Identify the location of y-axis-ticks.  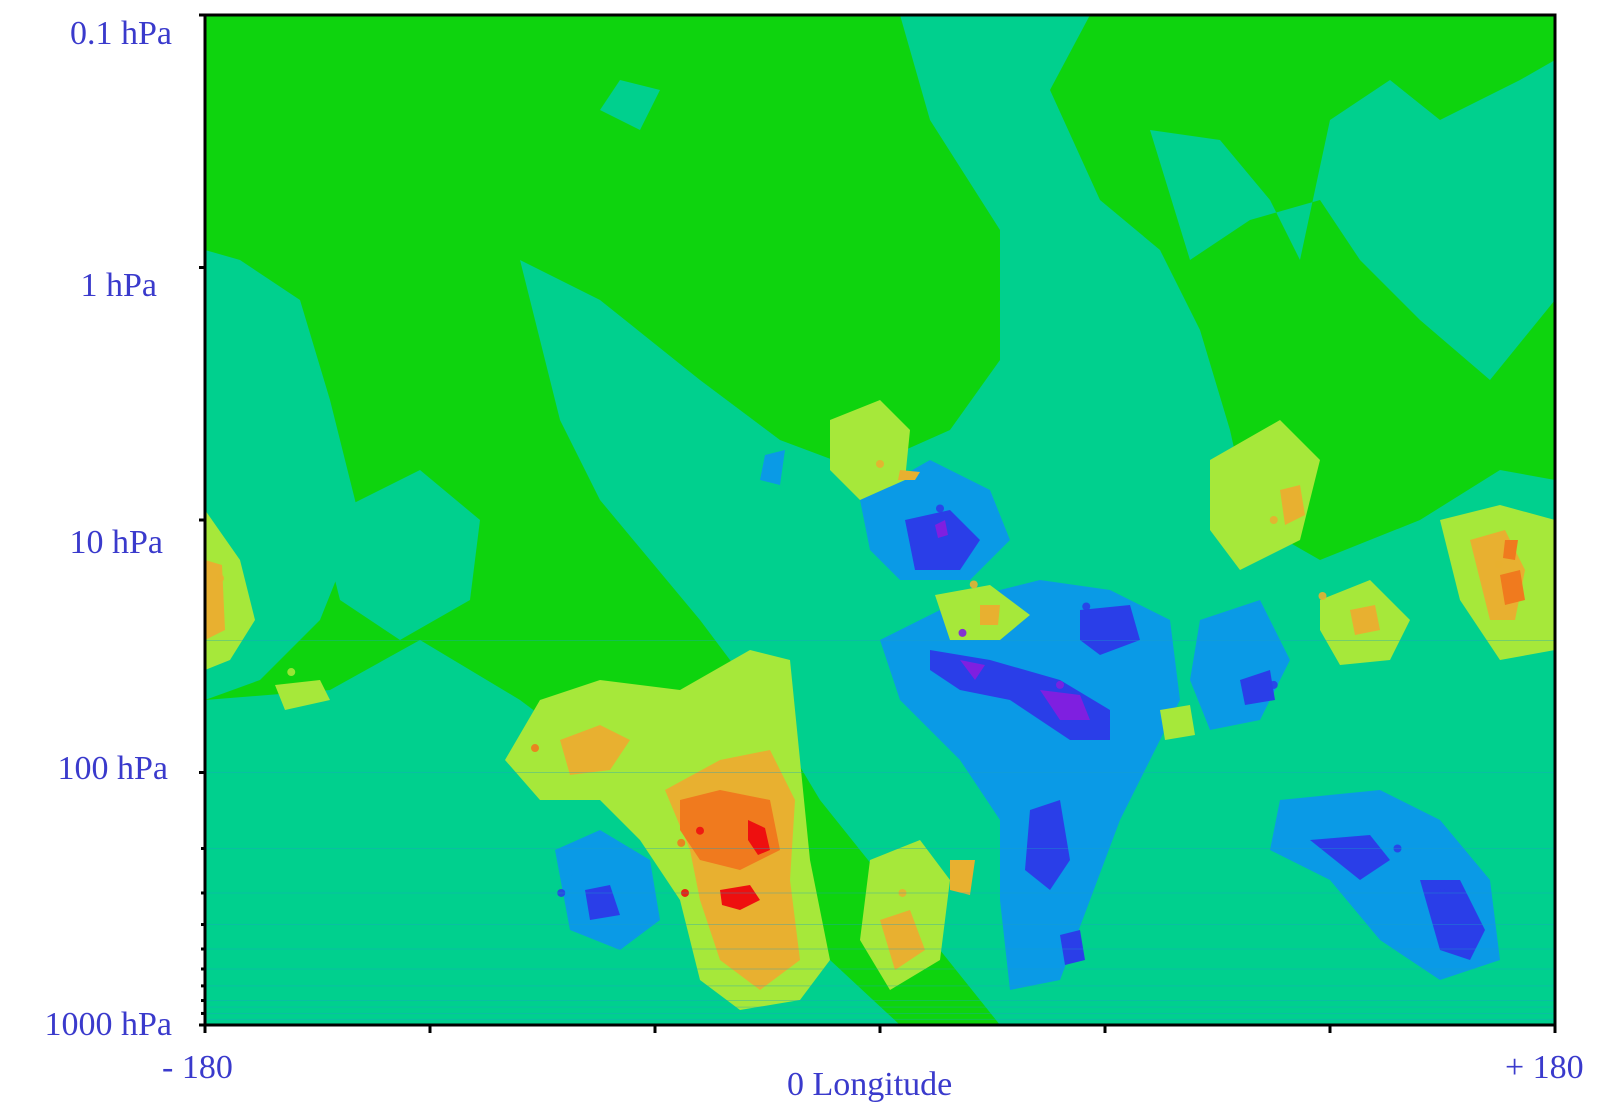
(202, 520).